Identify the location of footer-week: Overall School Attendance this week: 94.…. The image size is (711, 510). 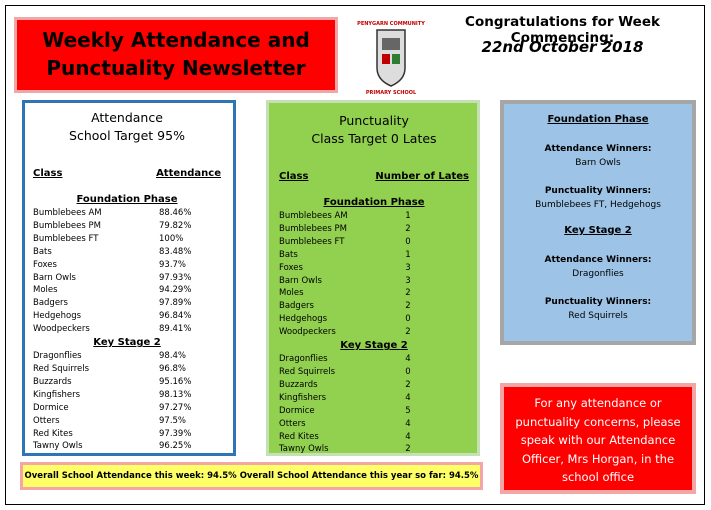
(130, 476).